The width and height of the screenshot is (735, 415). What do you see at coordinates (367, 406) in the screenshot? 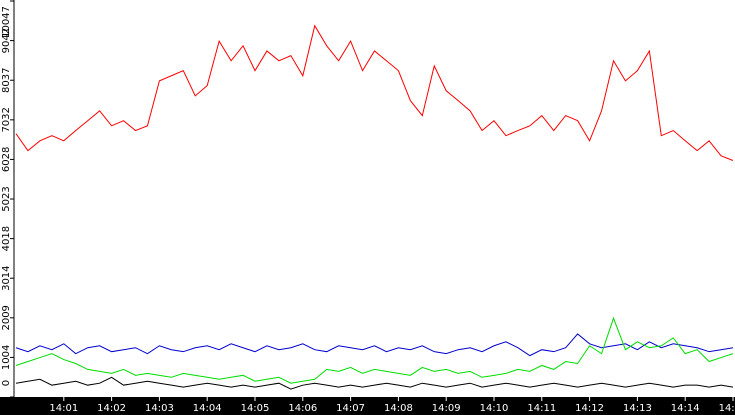
I see `x-axis-band` at bounding box center [367, 406].